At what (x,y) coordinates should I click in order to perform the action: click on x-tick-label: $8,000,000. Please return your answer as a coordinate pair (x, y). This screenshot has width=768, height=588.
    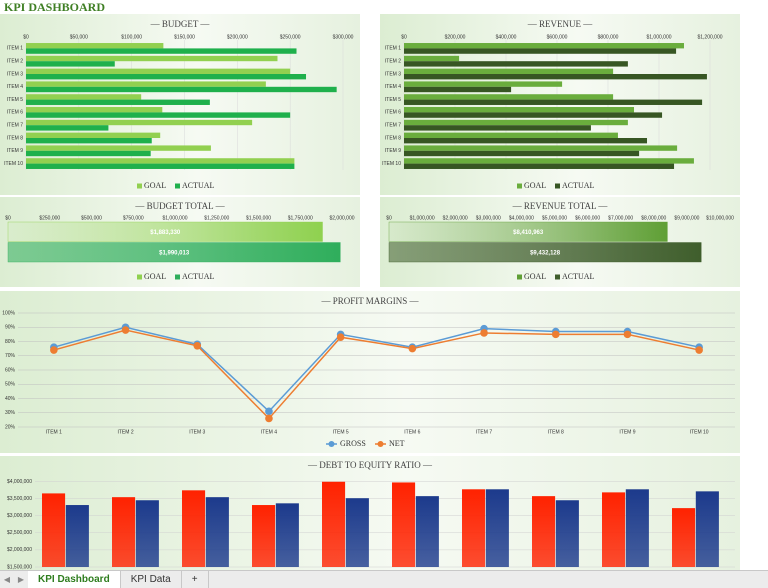
    Looking at the image, I should click on (653, 218).